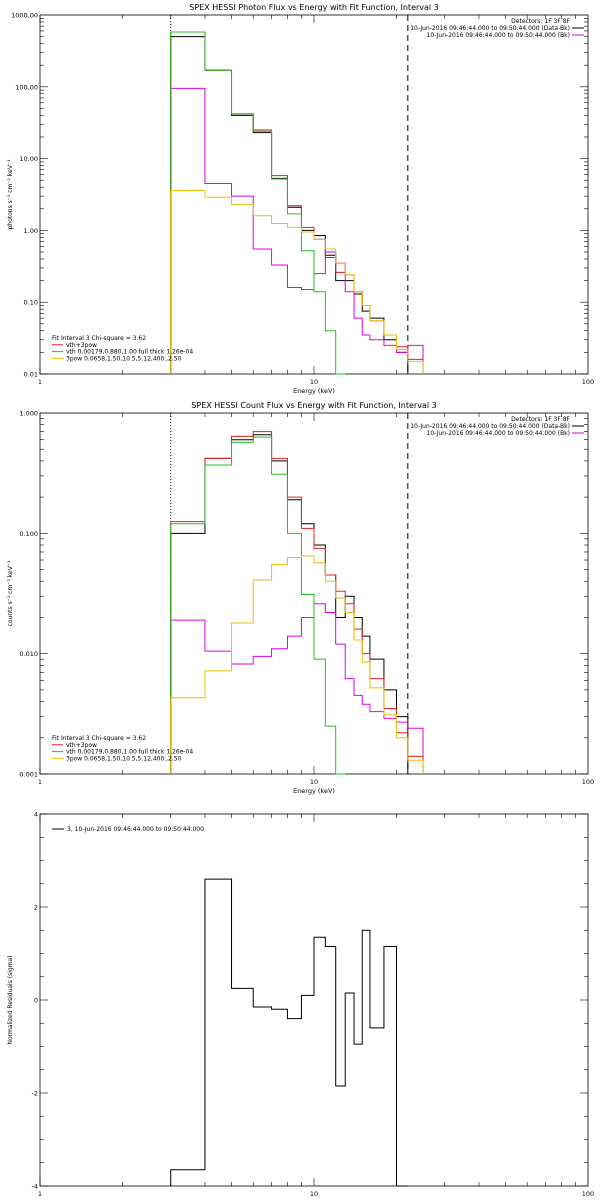 The image size is (600, 1204). I want to click on y-tick-label: 1000.00, so click(24, 16).